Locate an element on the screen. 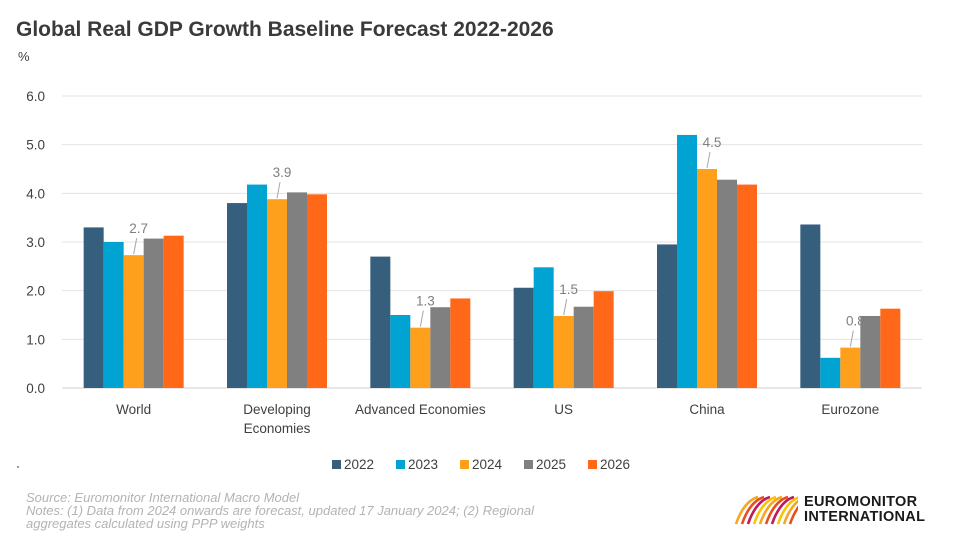  data-label: 2.7 is located at coordinates (138, 228).